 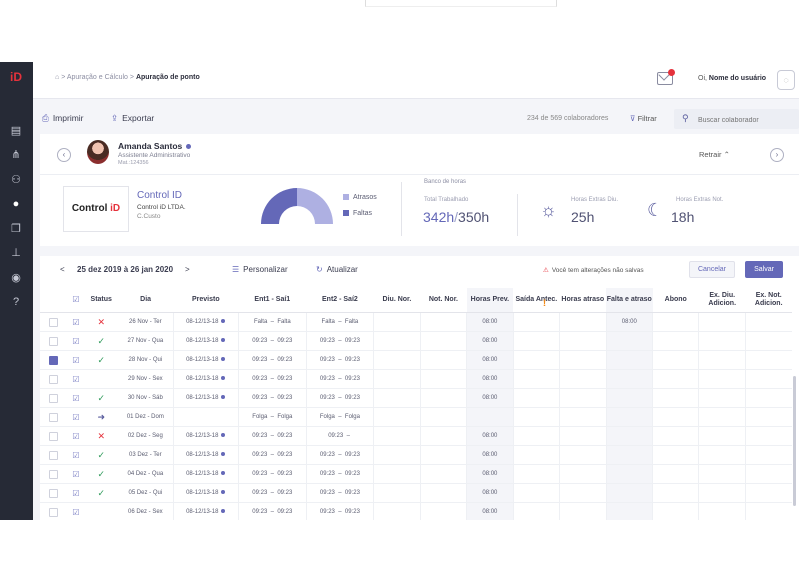 What do you see at coordinates (732, 78) in the screenshot?
I see `user-greeting: Oi, Nome do usuário` at bounding box center [732, 78].